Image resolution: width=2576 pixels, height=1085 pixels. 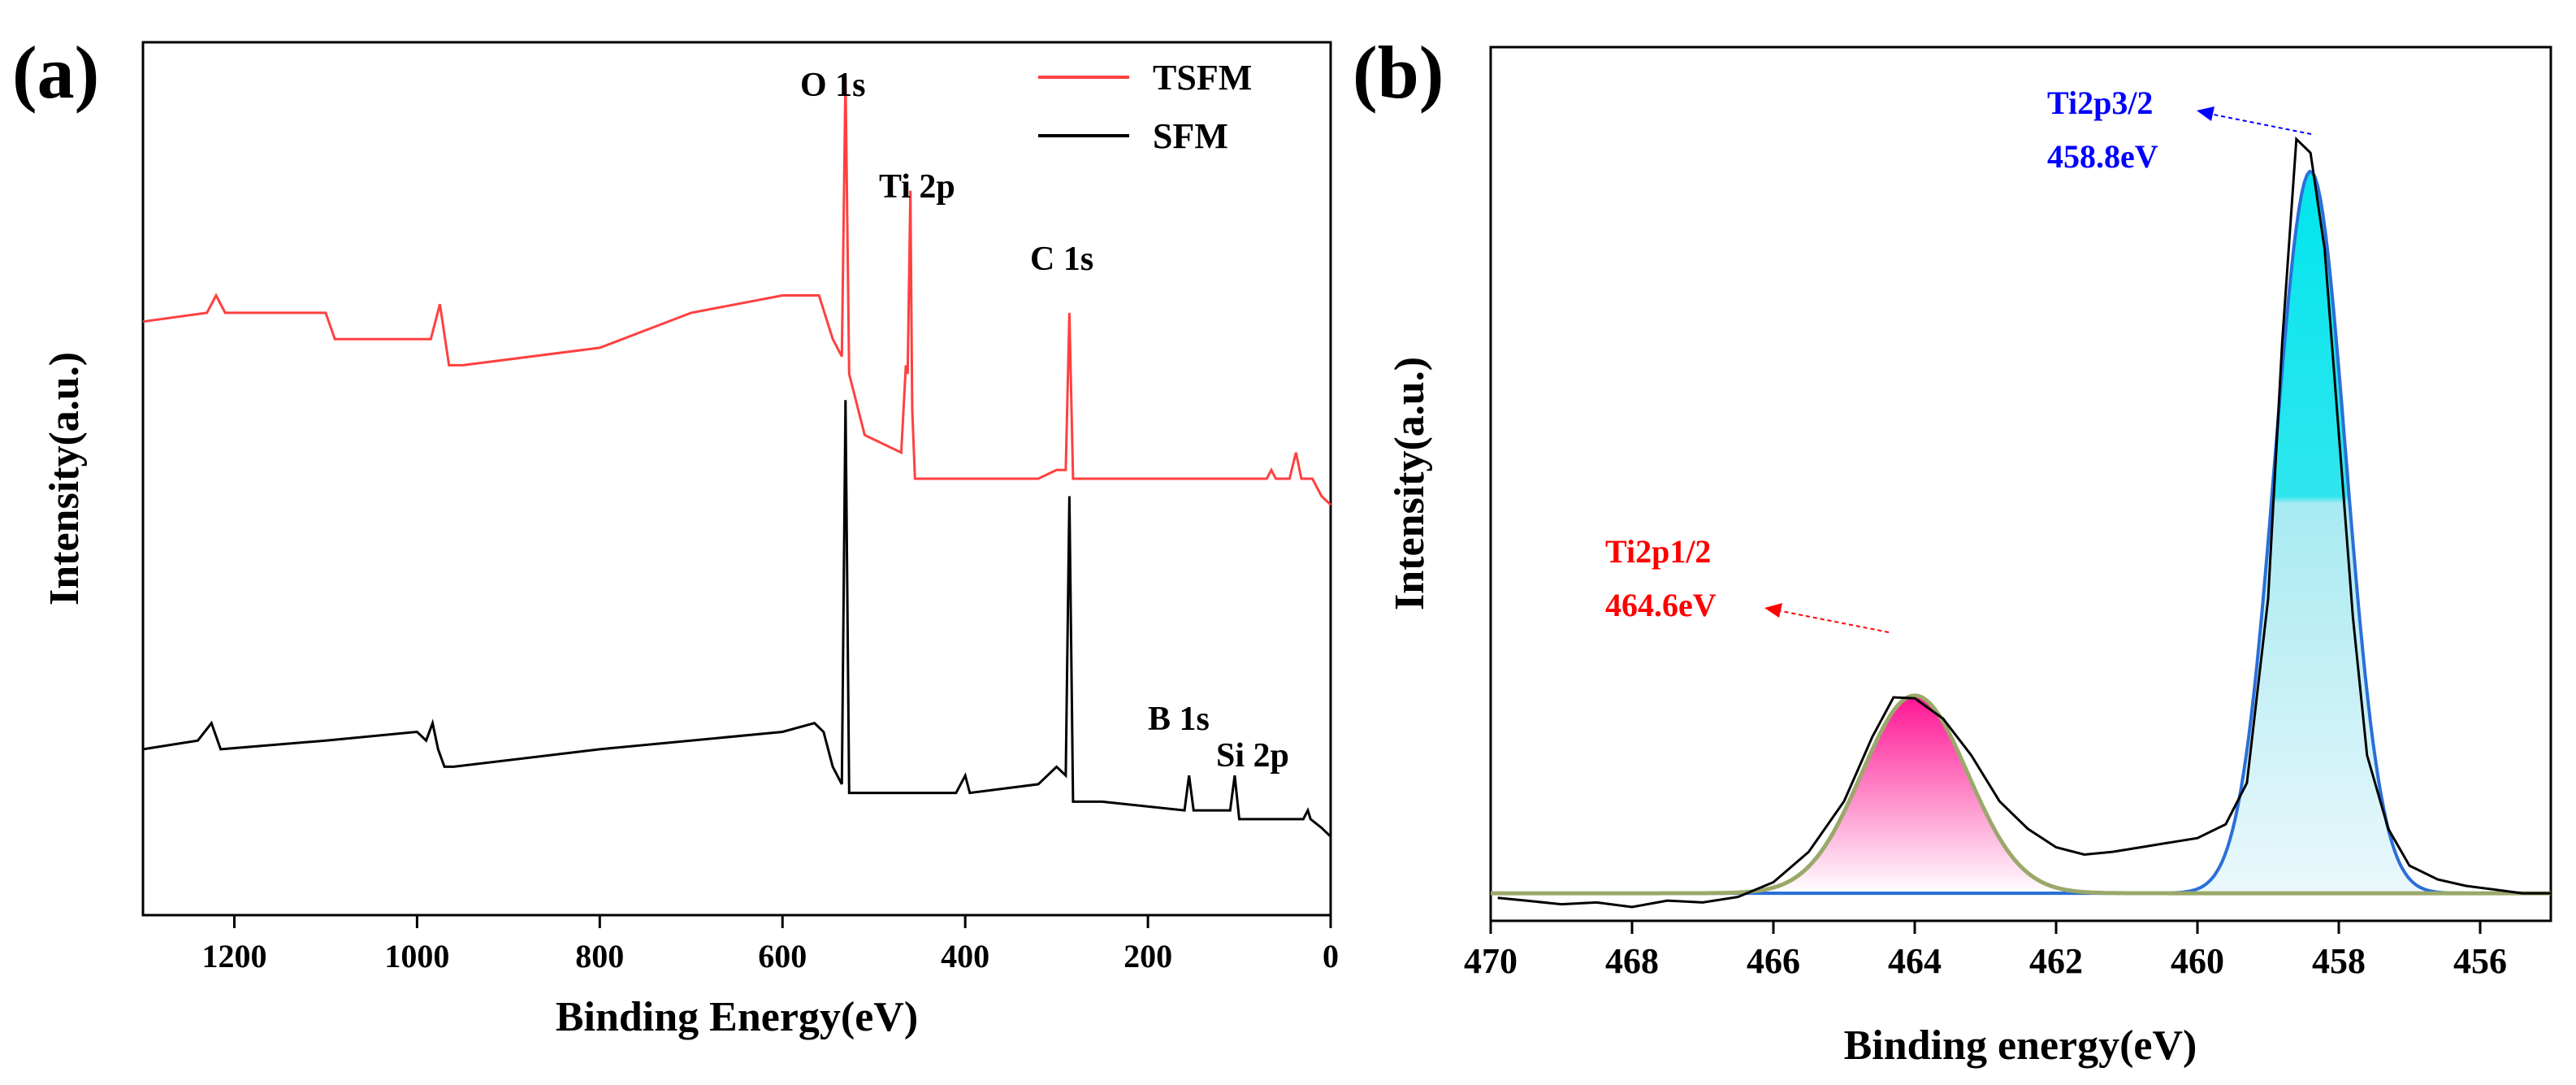 I want to click on panel-b-x-tick-label: 470, so click(x=1490, y=961).